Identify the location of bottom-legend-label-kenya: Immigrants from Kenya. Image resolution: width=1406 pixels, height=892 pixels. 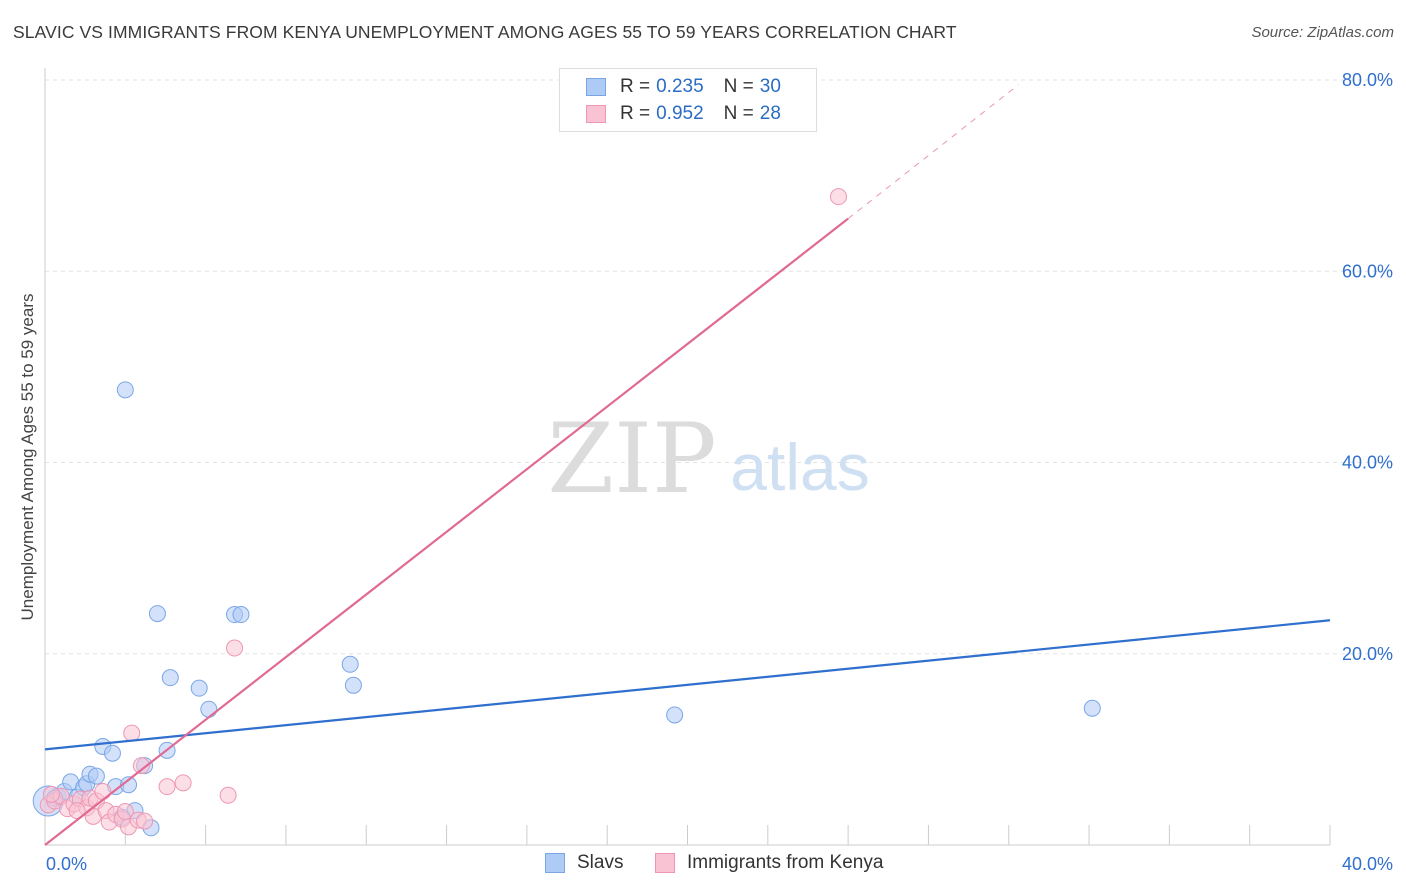
(785, 862).